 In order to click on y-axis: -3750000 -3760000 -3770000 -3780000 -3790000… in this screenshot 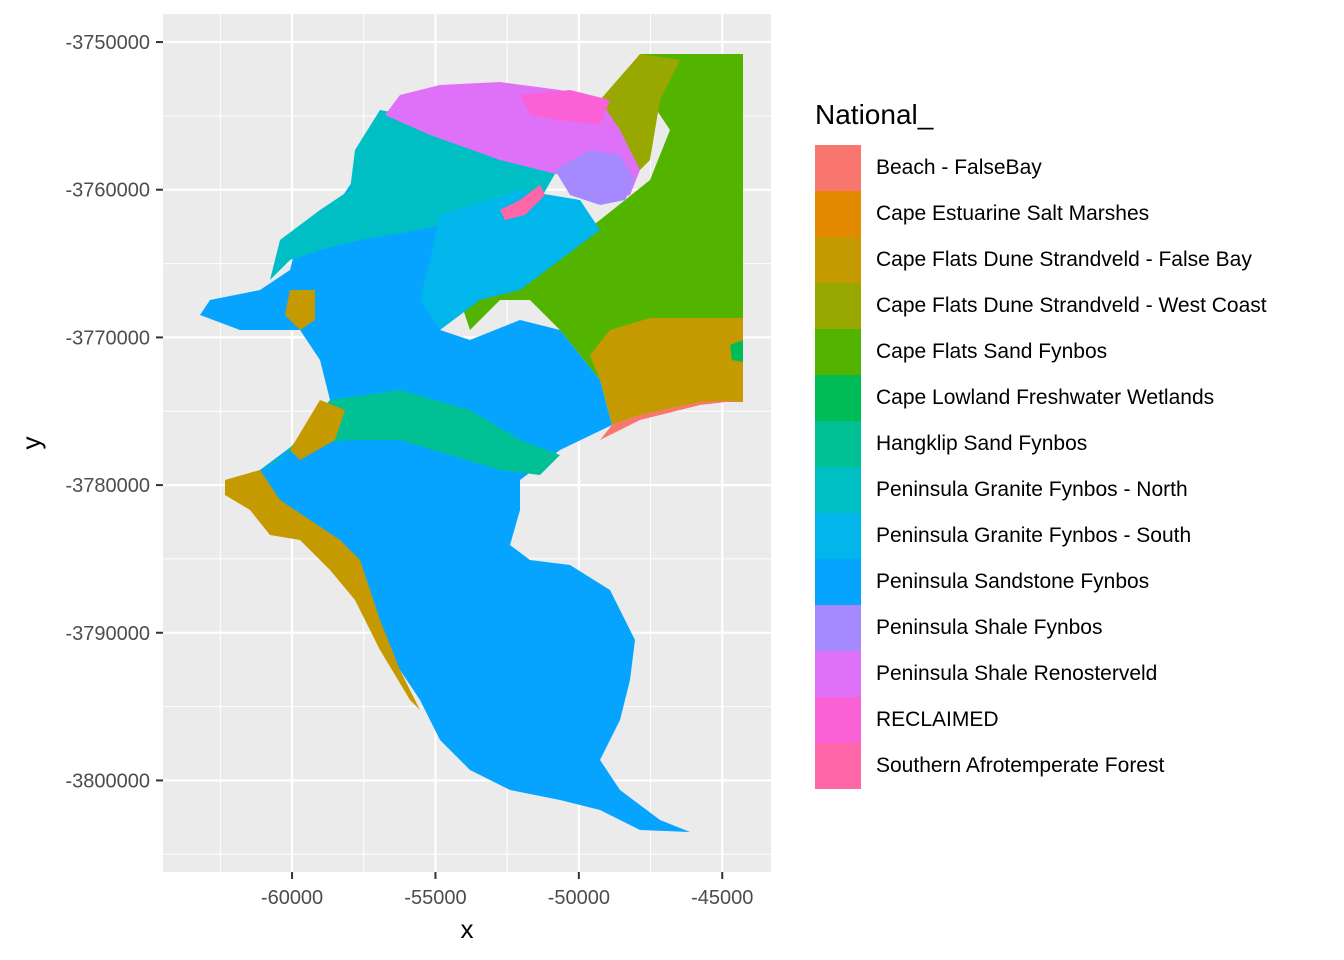, I will do `click(114, 412)`.